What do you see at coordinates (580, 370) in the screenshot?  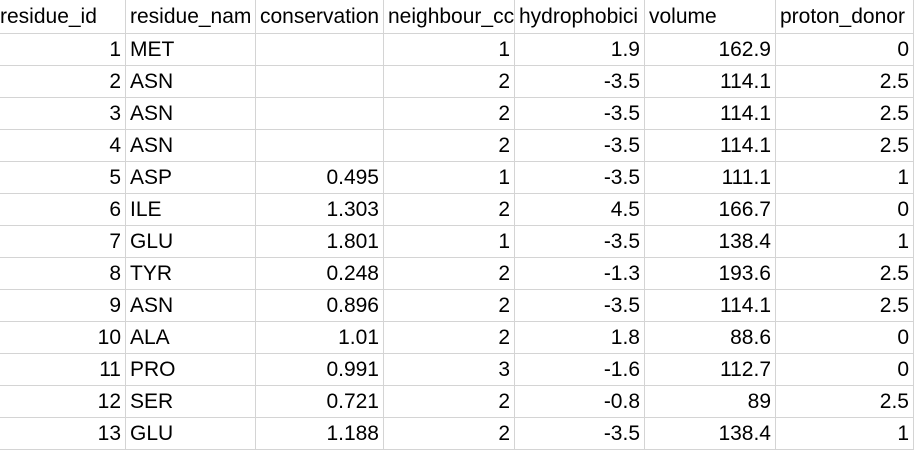 I see `cell-hydrophobicity: -1.6` at bounding box center [580, 370].